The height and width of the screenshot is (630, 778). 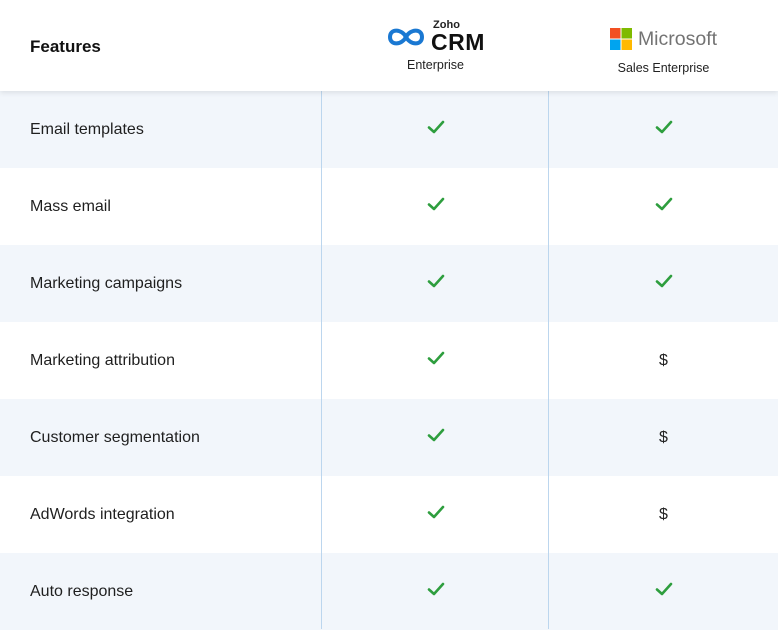 I want to click on zoho-crm-logo: Zoho CRM, so click(x=435, y=37).